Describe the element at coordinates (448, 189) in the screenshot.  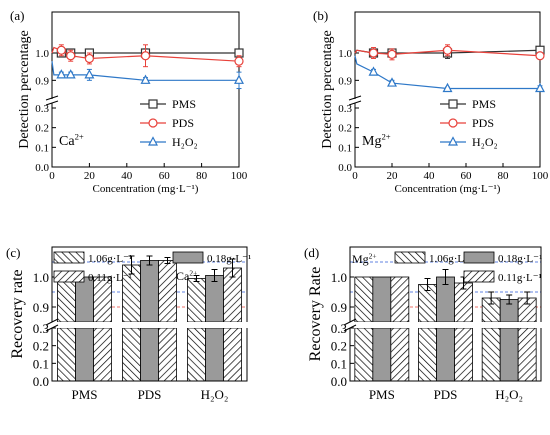
I see `x-axis-label: Concentration (mg·L⁻¹)` at that location.